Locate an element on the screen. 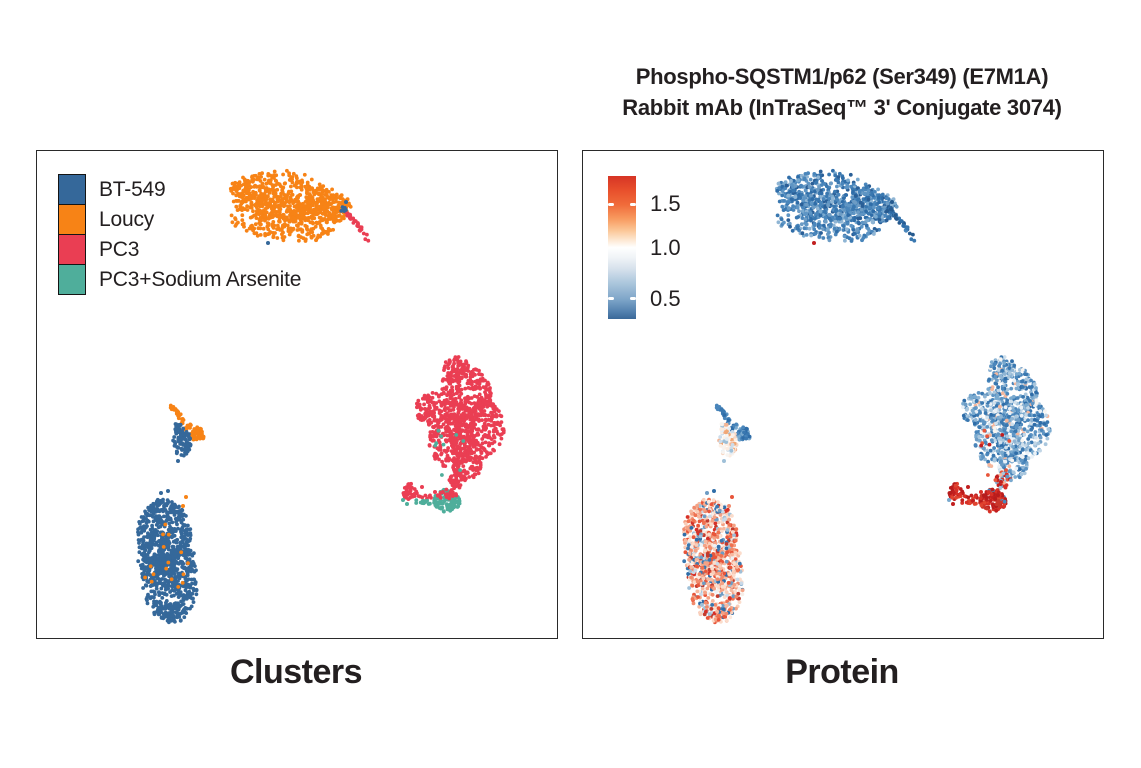  legend-label: PC3+Sodium Arsenite is located at coordinates (200, 279).